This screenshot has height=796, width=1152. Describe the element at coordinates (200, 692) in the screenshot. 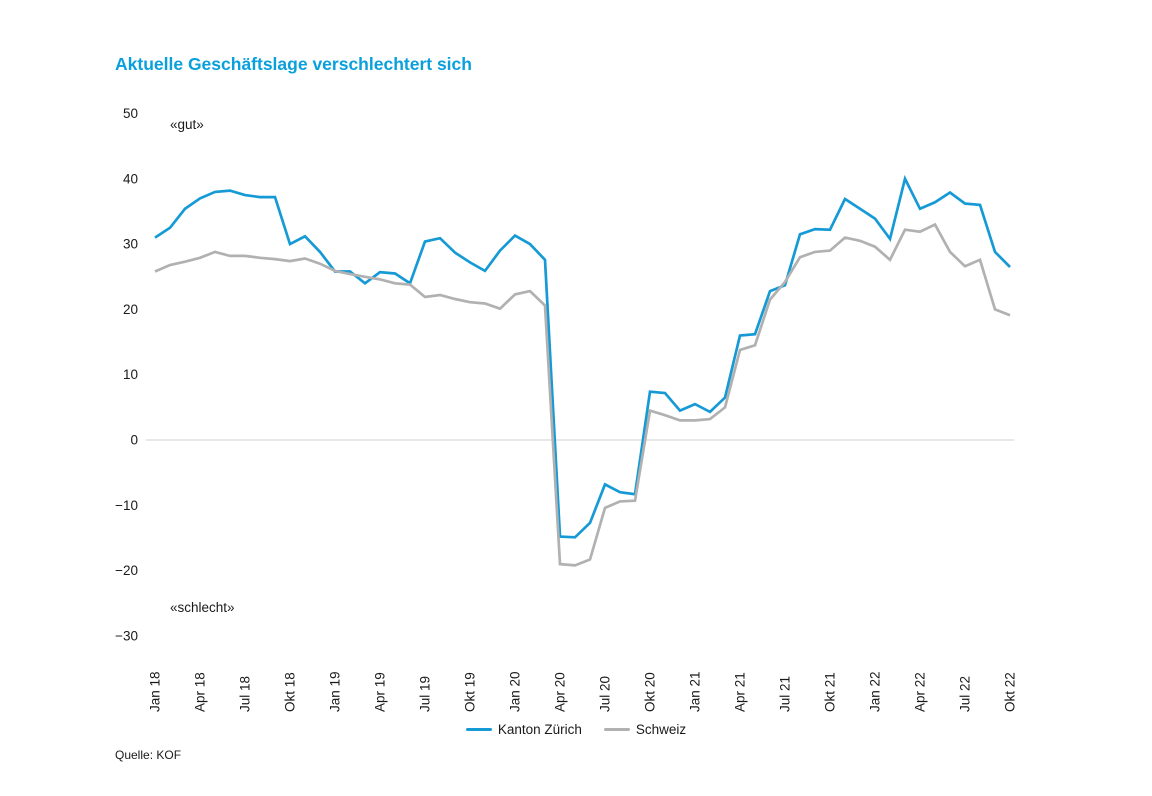

I see `x-axis-tick-label: Apr 18` at that location.